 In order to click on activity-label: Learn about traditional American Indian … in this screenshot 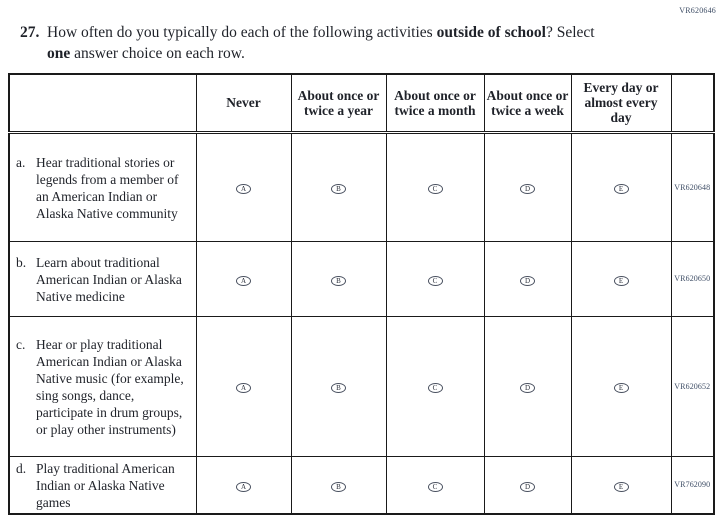, I will do `click(109, 279)`.